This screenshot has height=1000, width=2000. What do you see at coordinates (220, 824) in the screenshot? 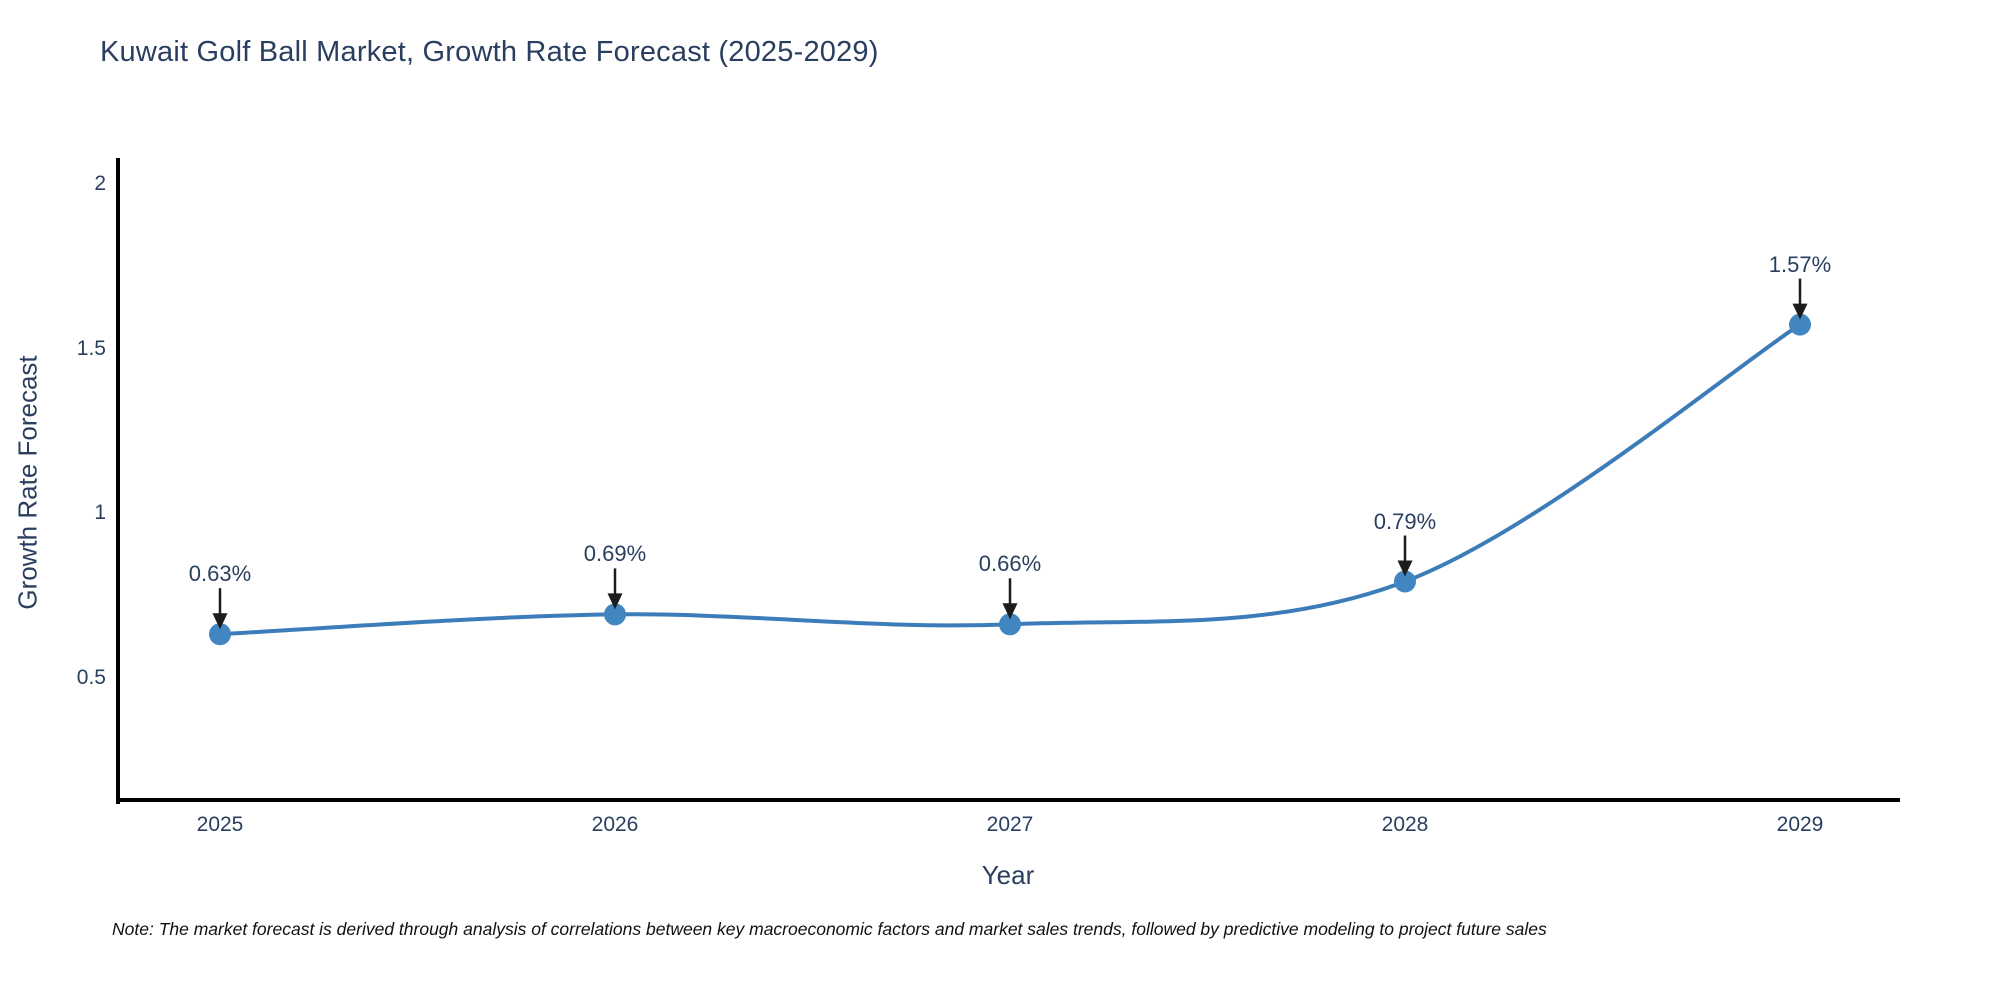
I see `x-tick-label: 2025` at bounding box center [220, 824].